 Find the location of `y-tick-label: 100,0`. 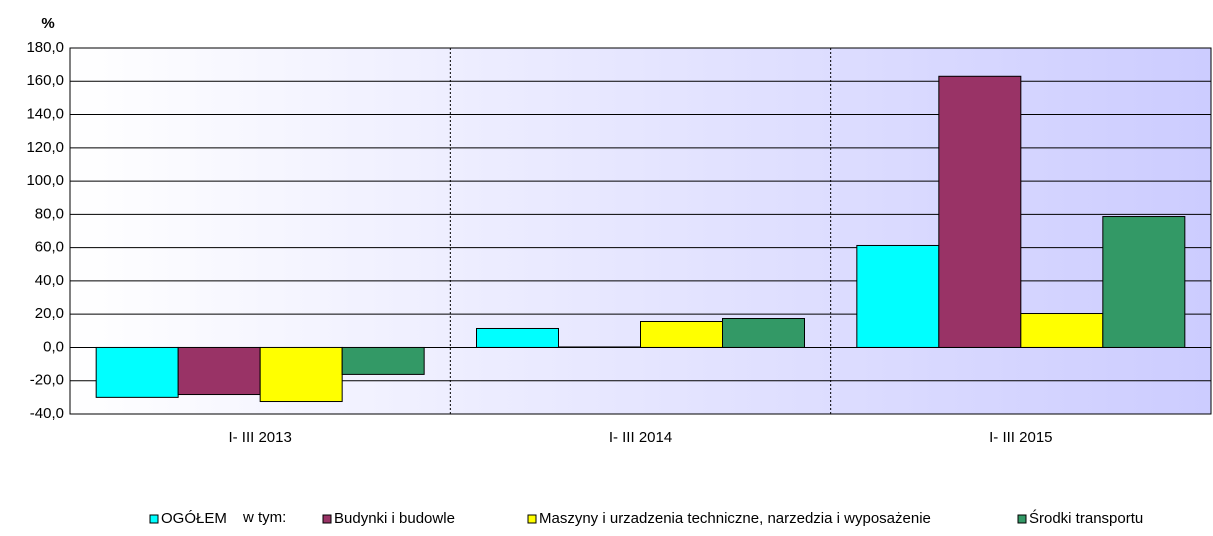

y-tick-label: 100,0 is located at coordinates (45, 180).